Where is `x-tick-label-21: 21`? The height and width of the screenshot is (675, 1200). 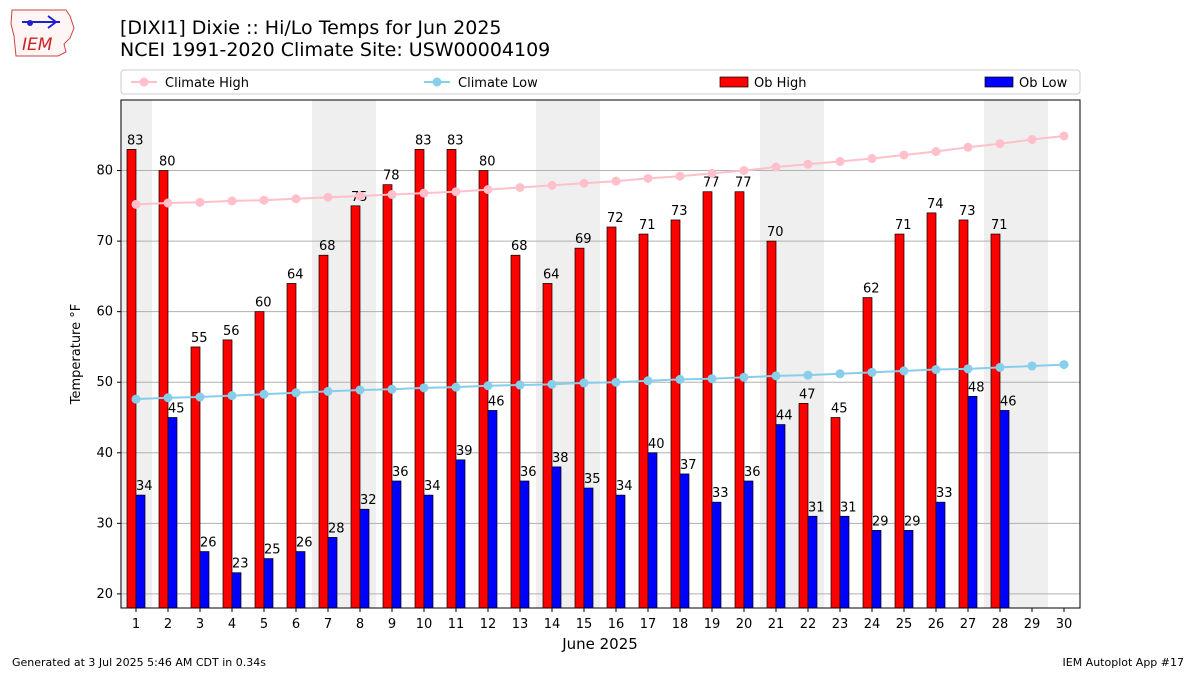
x-tick-label-21: 21 is located at coordinates (776, 624).